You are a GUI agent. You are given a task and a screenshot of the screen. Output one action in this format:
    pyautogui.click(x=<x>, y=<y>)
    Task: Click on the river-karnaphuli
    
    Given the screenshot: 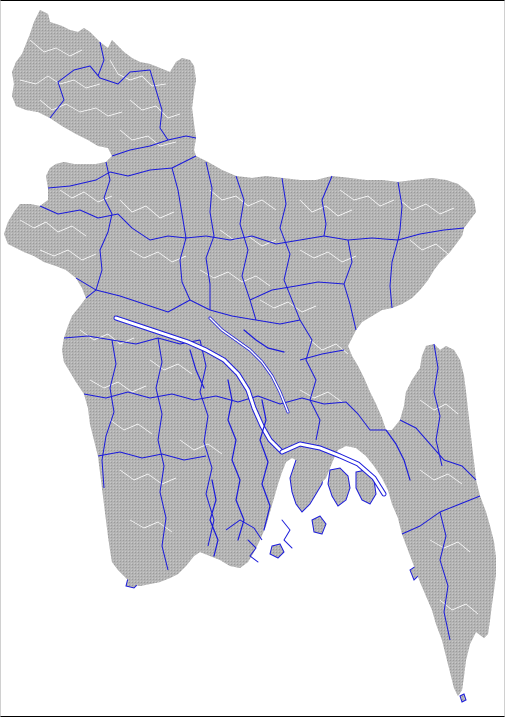 What is the action you would take?
    pyautogui.click(x=398, y=455)
    